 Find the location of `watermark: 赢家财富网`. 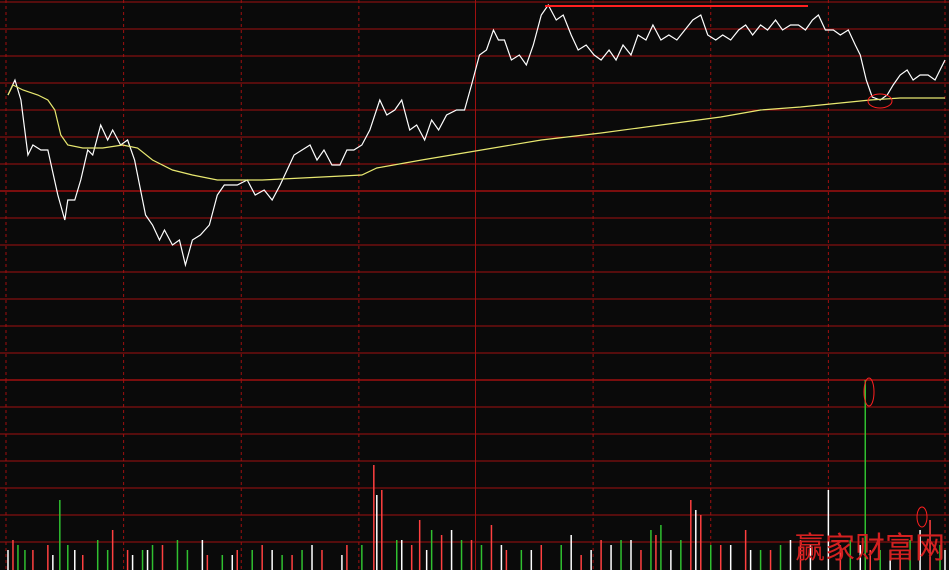

watermark: 赢家财富网 is located at coordinates (870, 548).